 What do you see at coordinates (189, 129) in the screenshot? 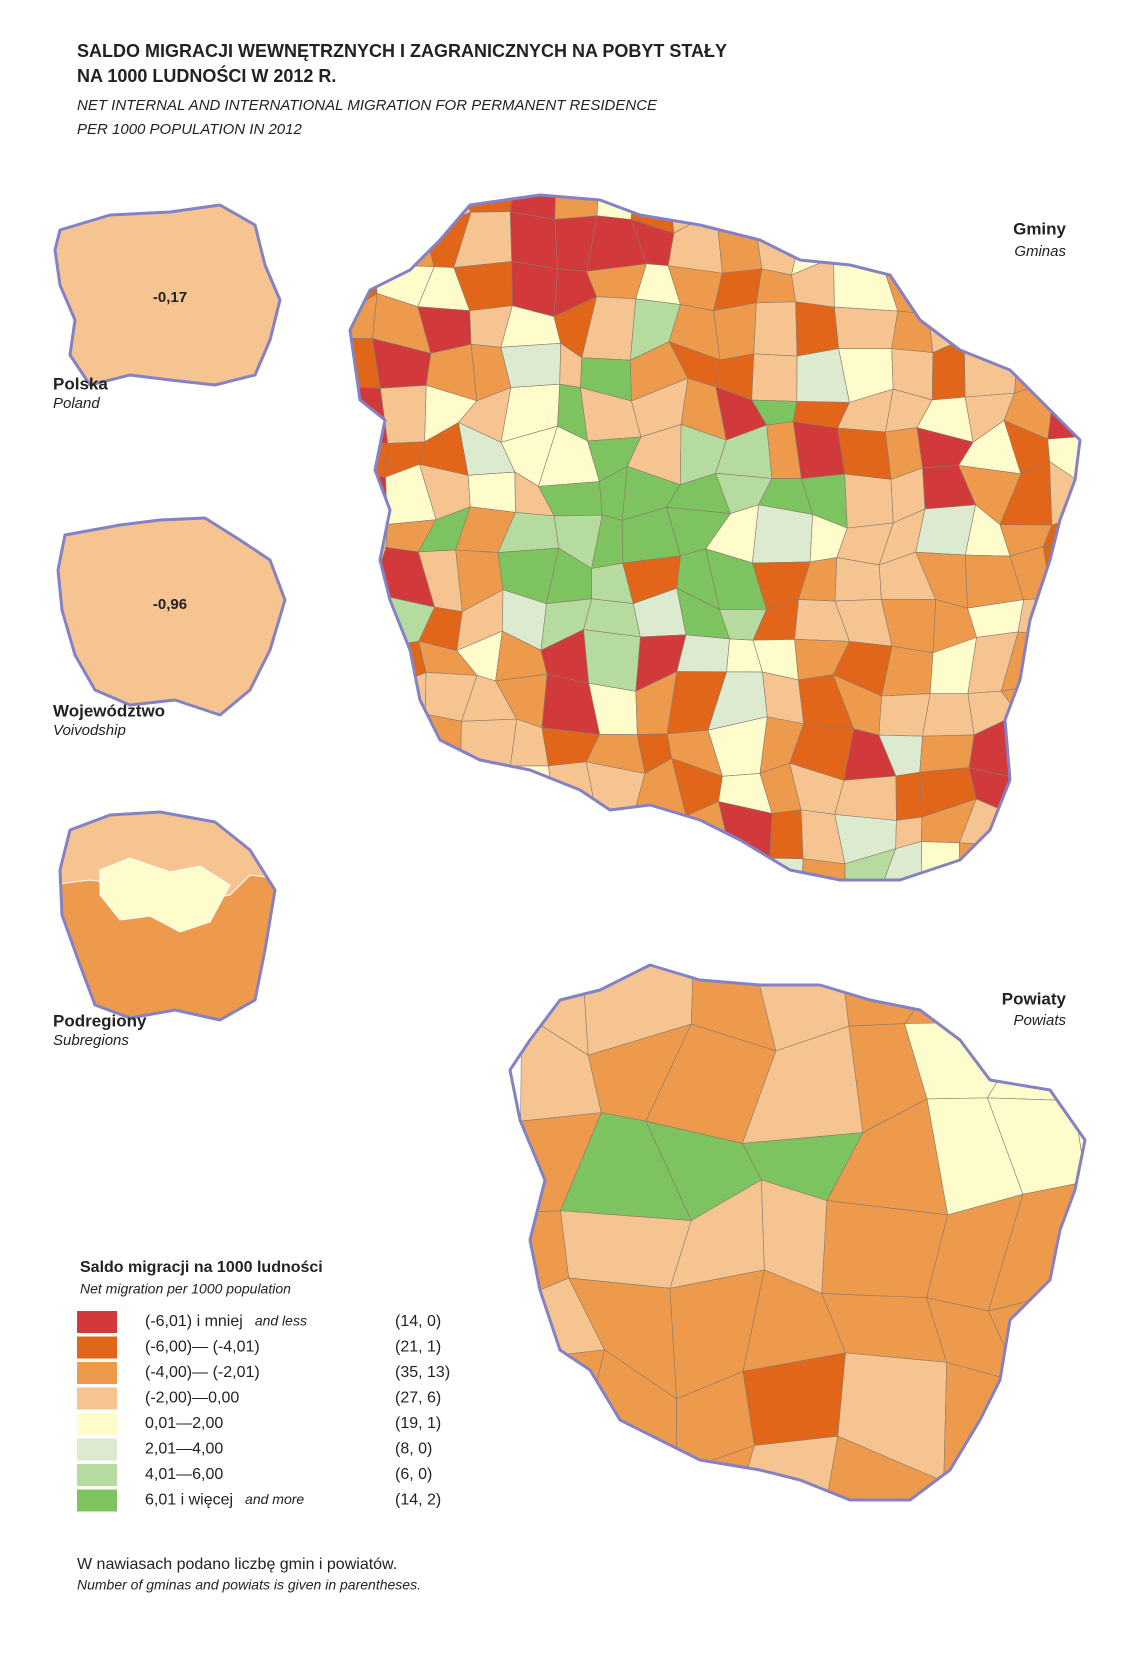
I see `subtitle: PER 1000 POPULATION IN 2012` at bounding box center [189, 129].